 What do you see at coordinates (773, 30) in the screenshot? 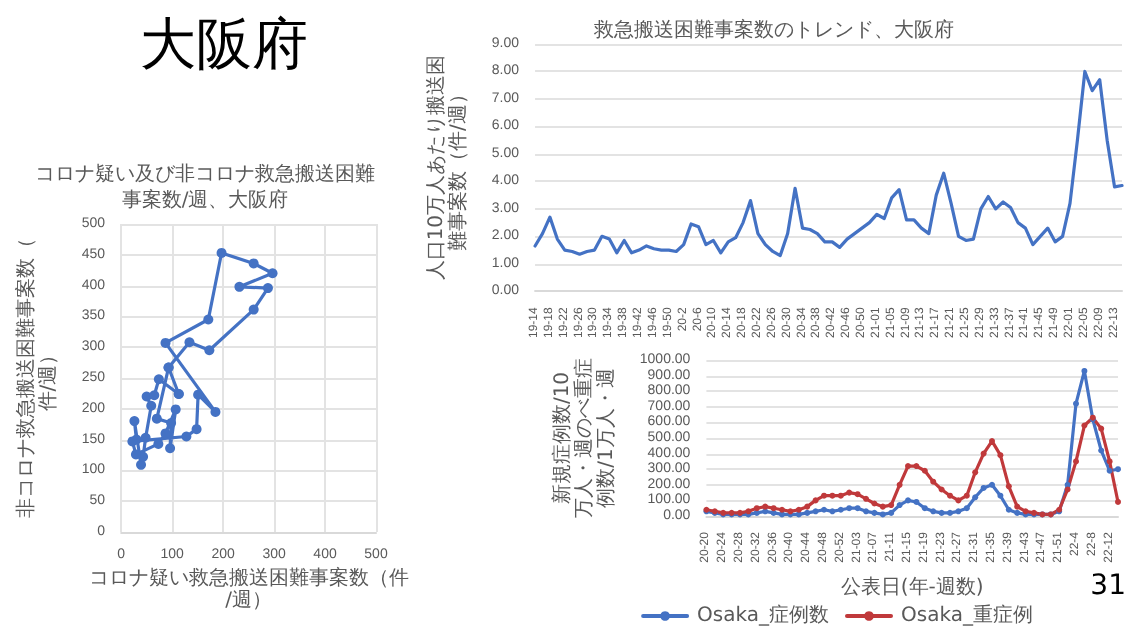
I see `chart-title: 救急搬送困難事案数のトレンド、大阪府` at bounding box center [773, 30].